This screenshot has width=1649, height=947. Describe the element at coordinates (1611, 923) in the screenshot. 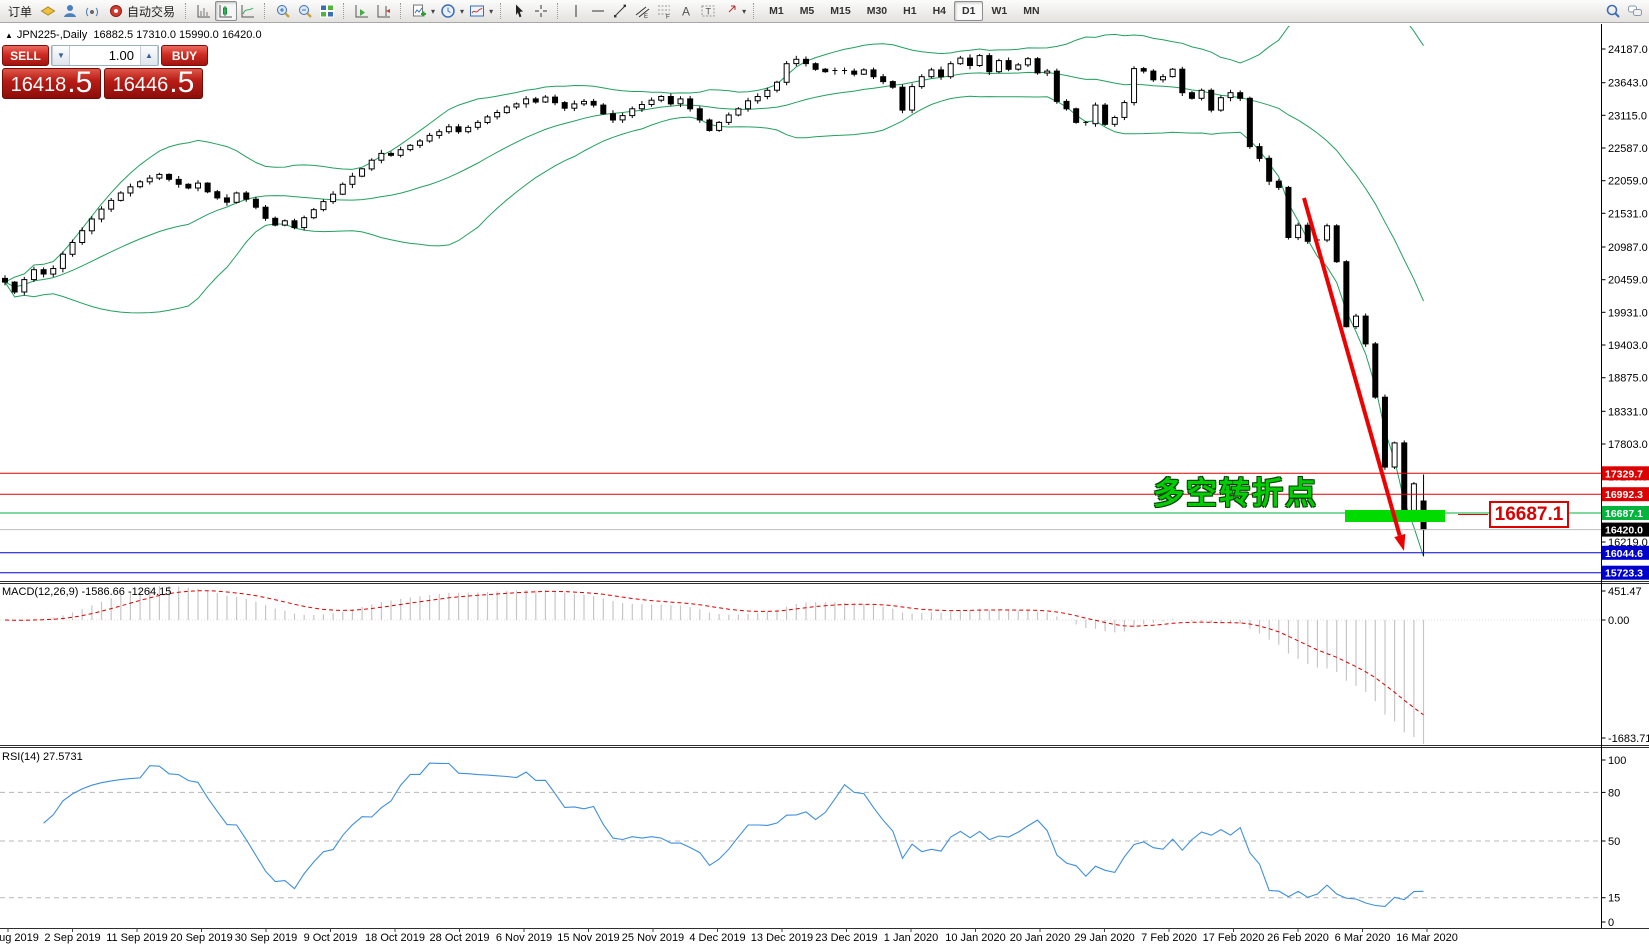

I see `svg-text: 0` at that location.